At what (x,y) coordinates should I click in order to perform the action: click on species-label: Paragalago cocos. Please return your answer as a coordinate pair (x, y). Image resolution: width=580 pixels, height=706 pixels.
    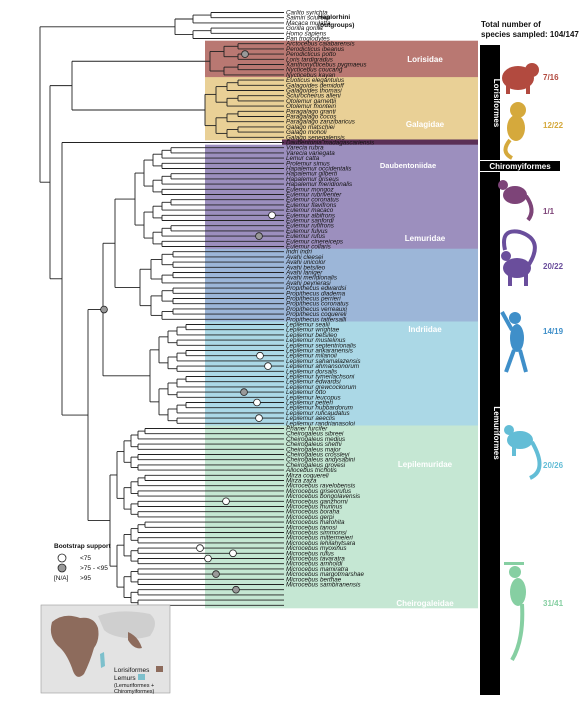
    Looking at the image, I should click on (311, 117).